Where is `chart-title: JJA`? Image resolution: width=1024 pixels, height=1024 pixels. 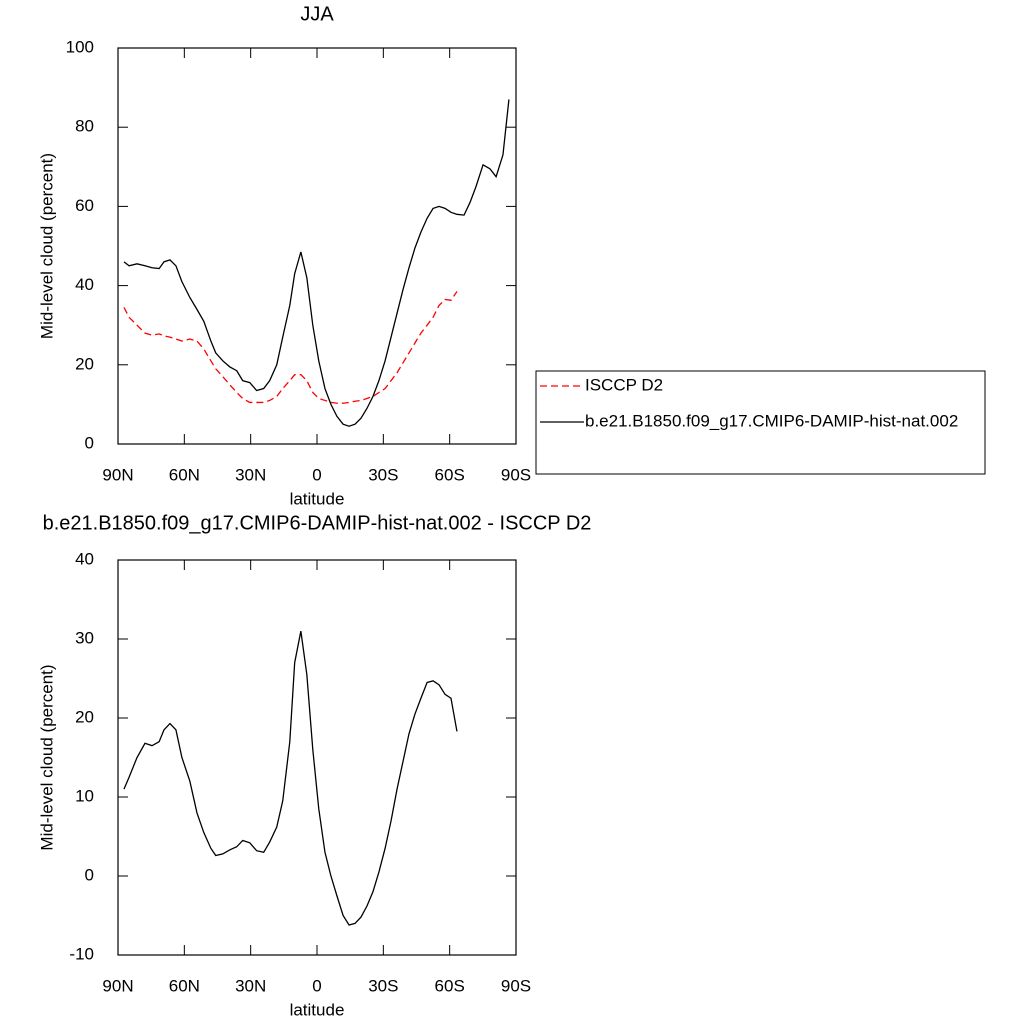 chart-title: JJA is located at coordinates (317, 14).